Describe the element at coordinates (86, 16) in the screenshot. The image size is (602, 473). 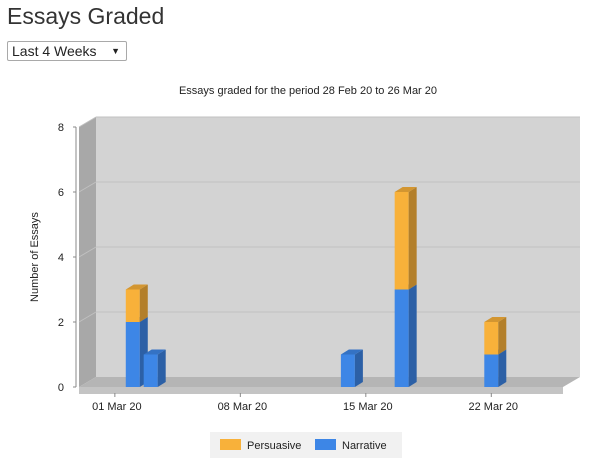
I see `page-title: Essays Graded` at that location.